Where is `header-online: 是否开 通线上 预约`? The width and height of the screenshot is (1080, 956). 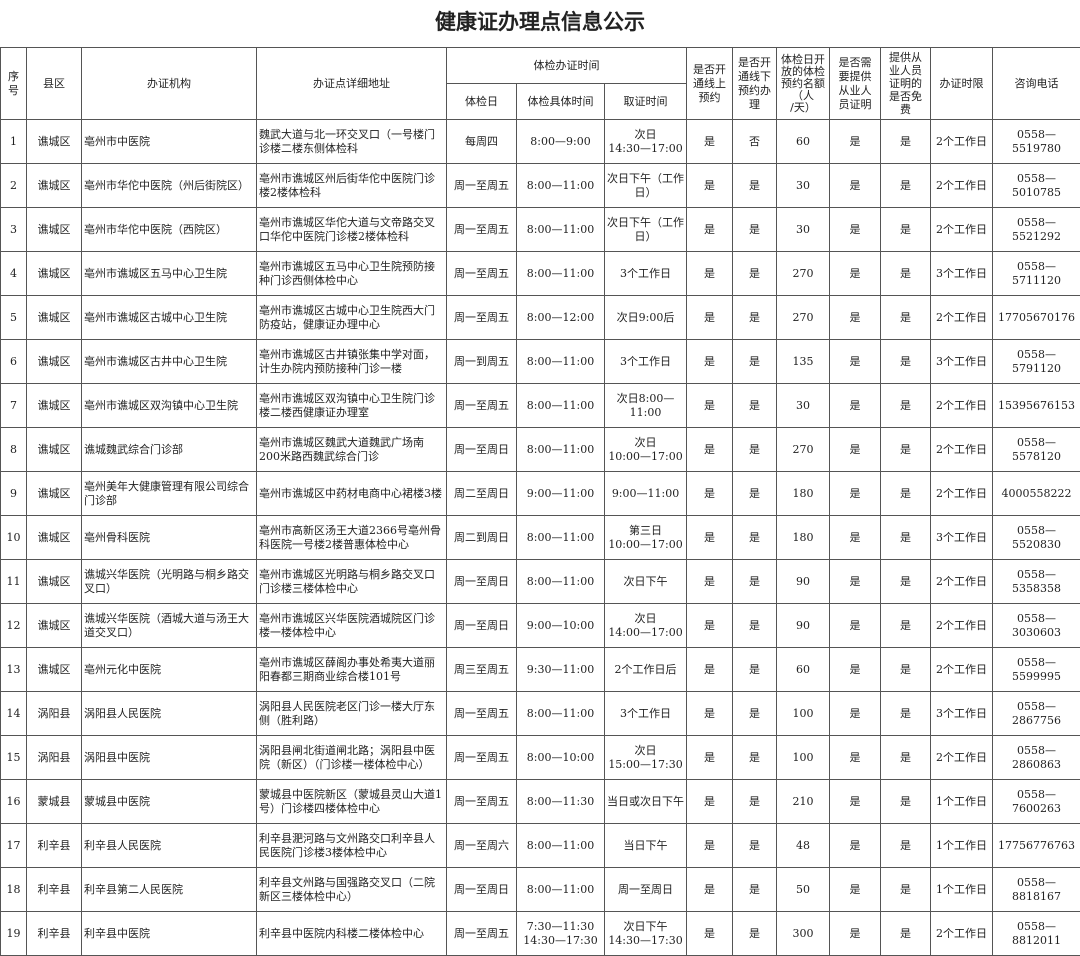
header-online: 是否开 通线上 预约 is located at coordinates (710, 84).